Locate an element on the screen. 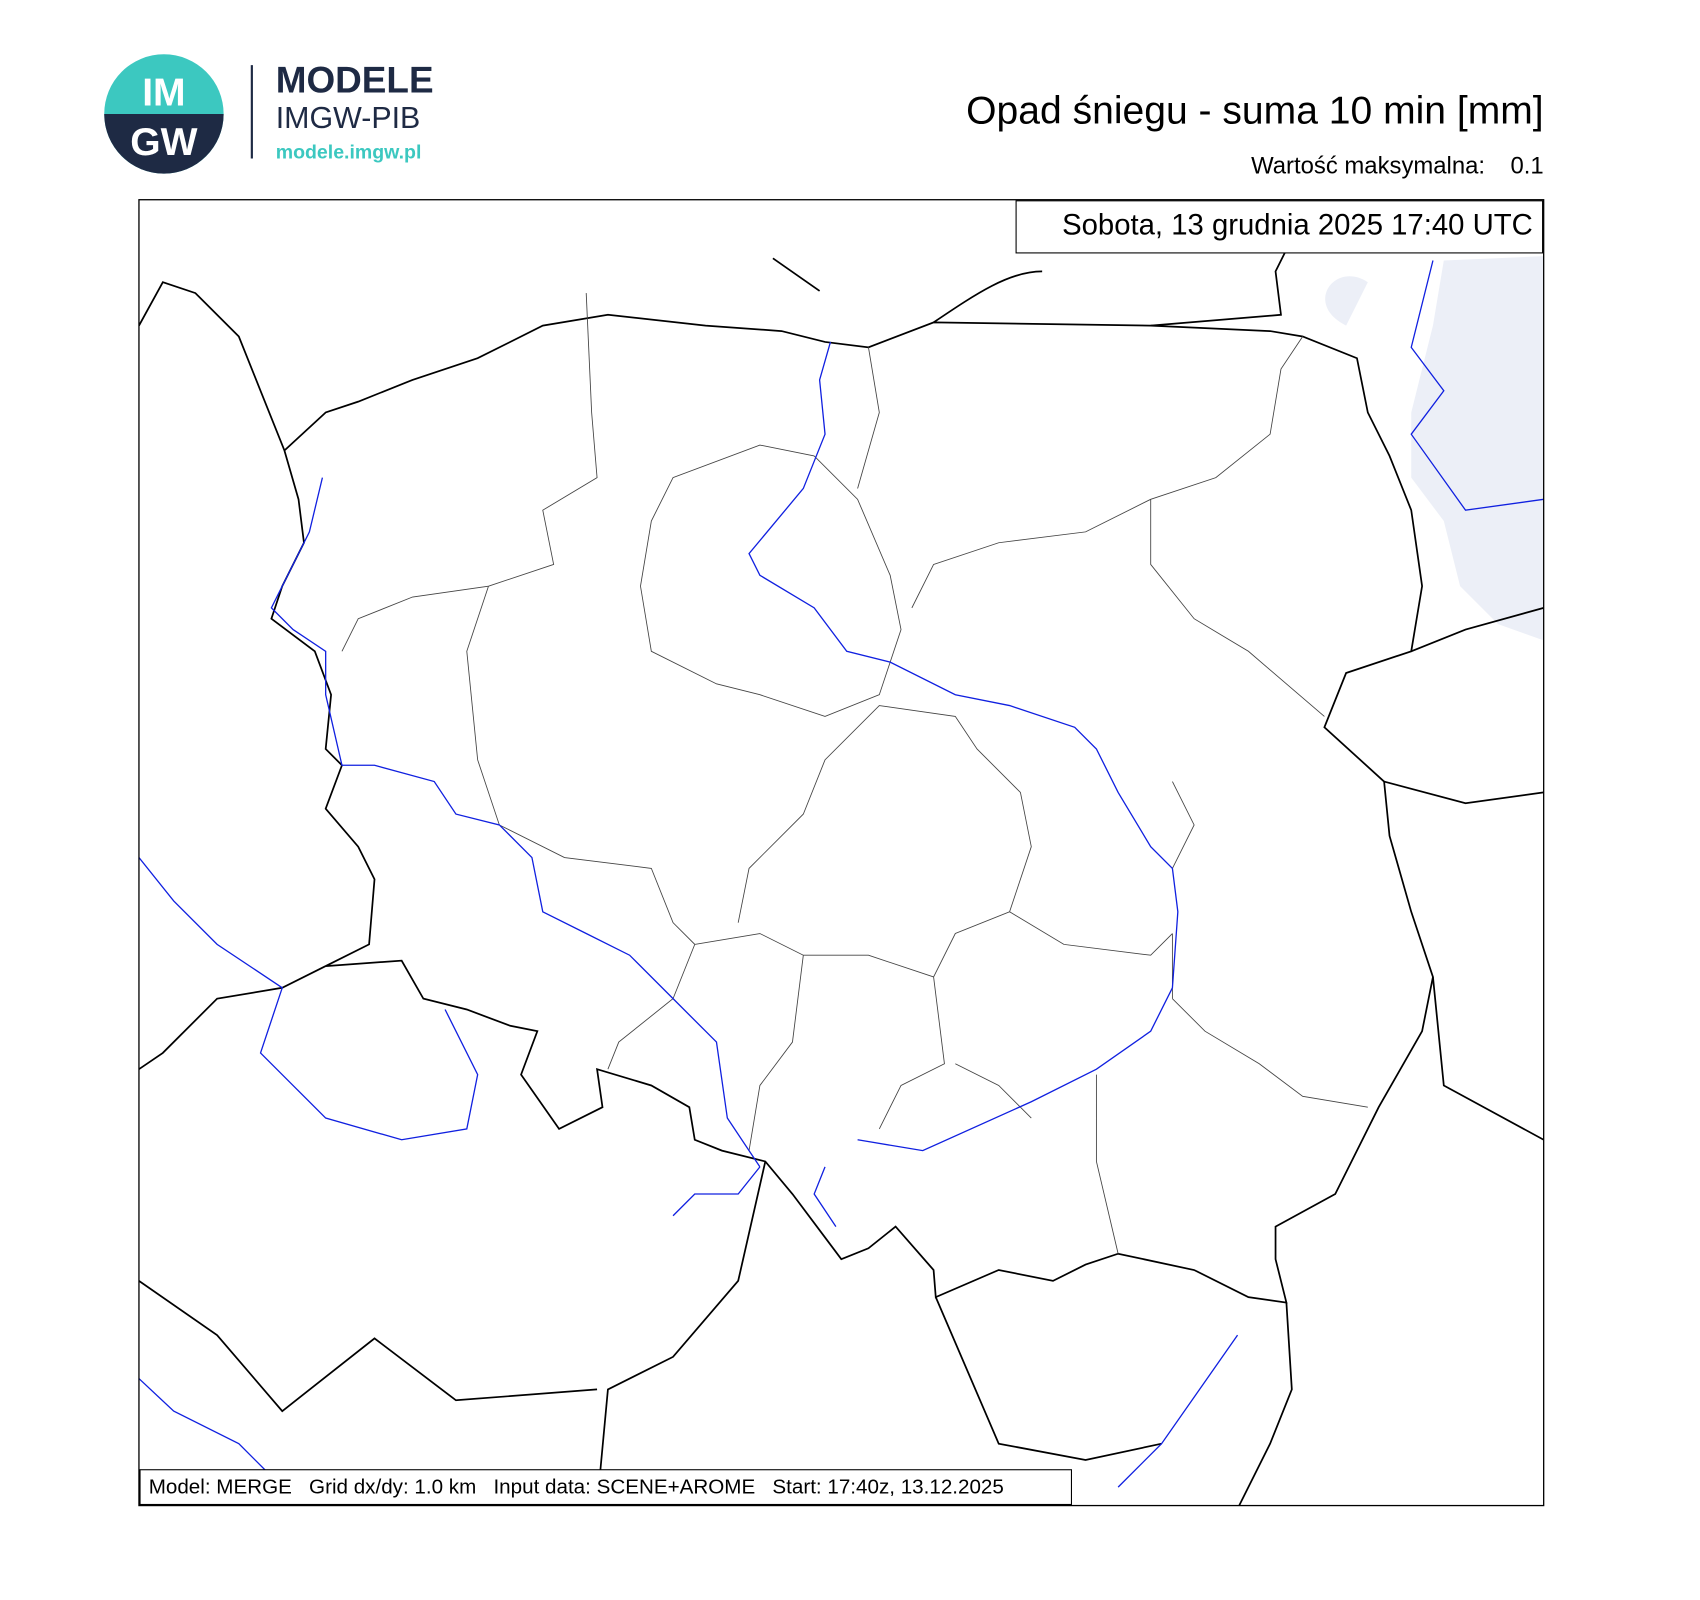 The image size is (1700, 1600). logo-org: IMGW-PIB is located at coordinates (348, 118).